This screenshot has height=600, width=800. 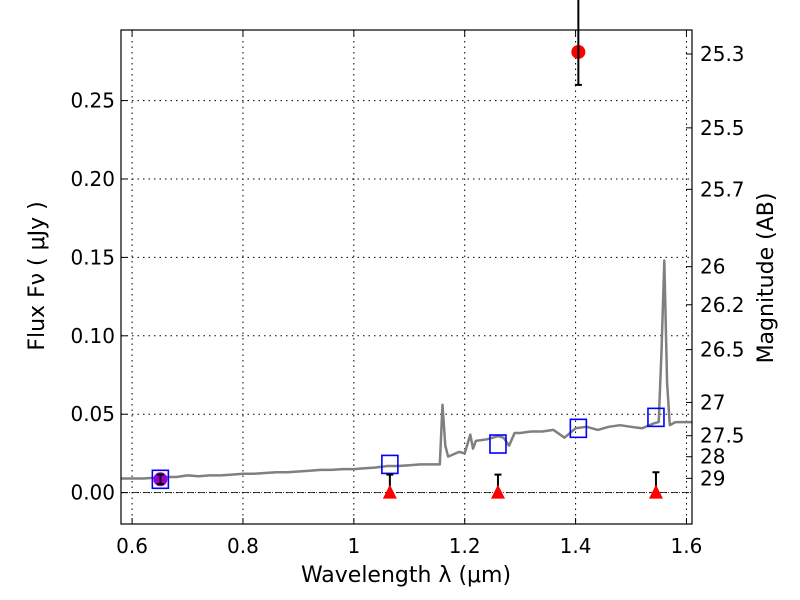 What do you see at coordinates (92, 101) in the screenshot?
I see `y-tick-label: 0.25` at bounding box center [92, 101].